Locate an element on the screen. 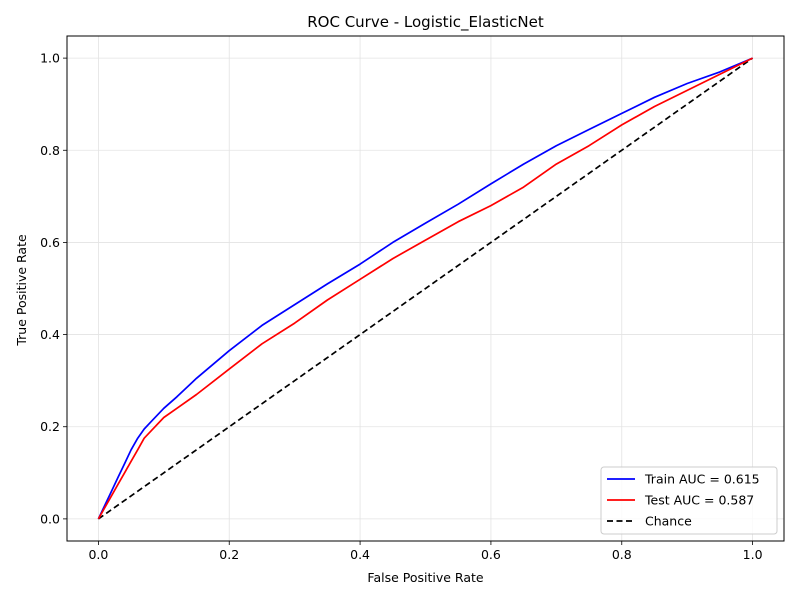 Image resolution: width=800 pixels, height=600 pixels. legend-label: Chance is located at coordinates (668, 521).